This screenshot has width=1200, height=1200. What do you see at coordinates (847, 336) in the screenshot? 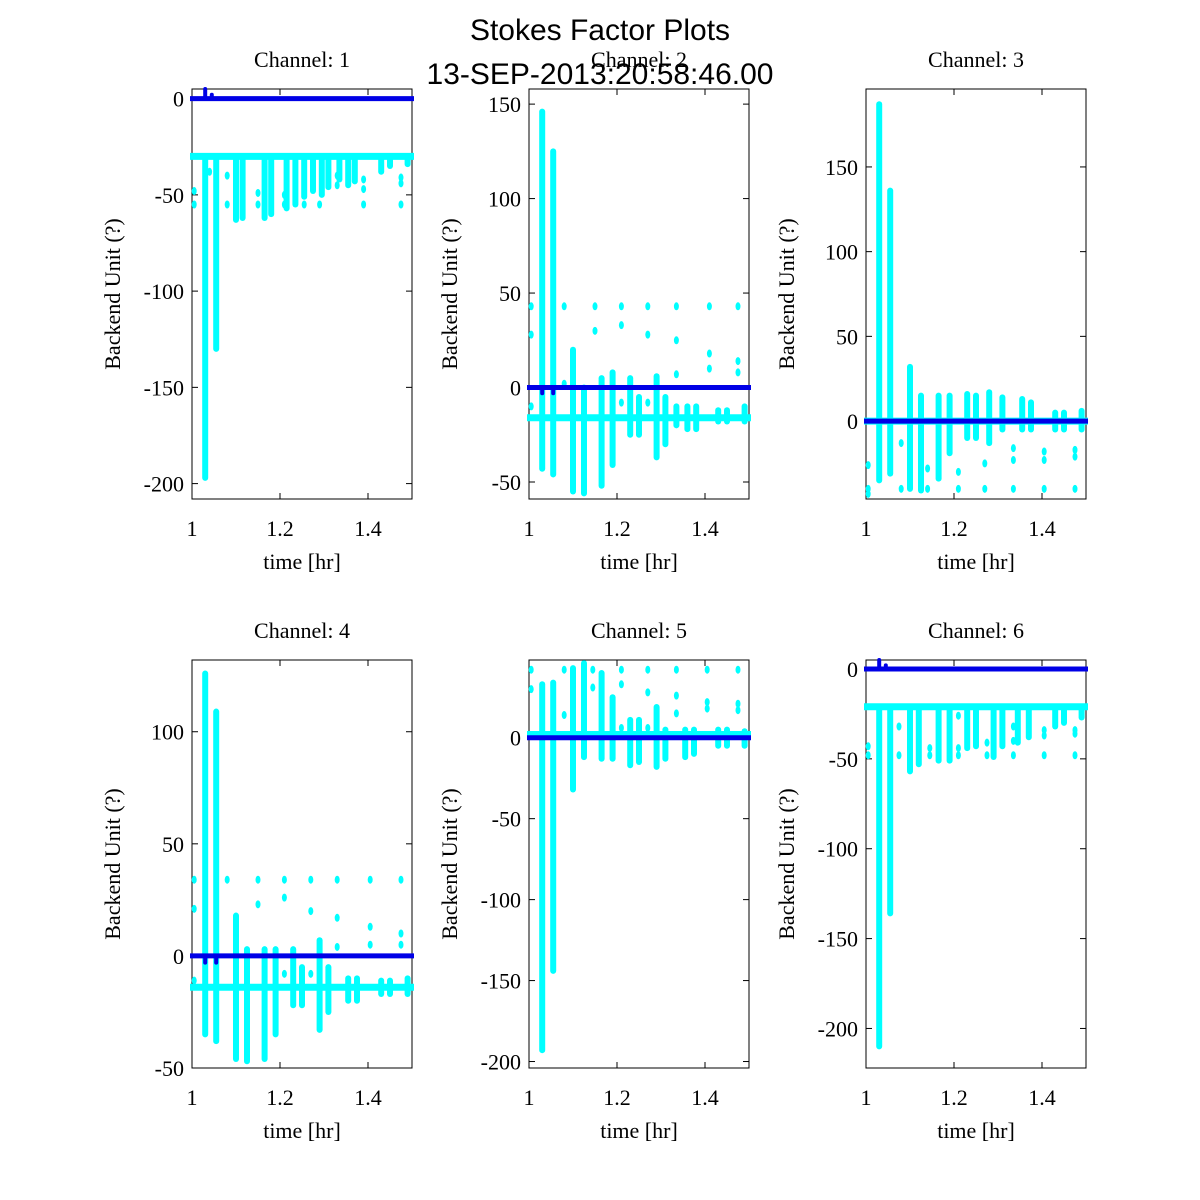
I see `y-tick-label: 50` at bounding box center [847, 336].